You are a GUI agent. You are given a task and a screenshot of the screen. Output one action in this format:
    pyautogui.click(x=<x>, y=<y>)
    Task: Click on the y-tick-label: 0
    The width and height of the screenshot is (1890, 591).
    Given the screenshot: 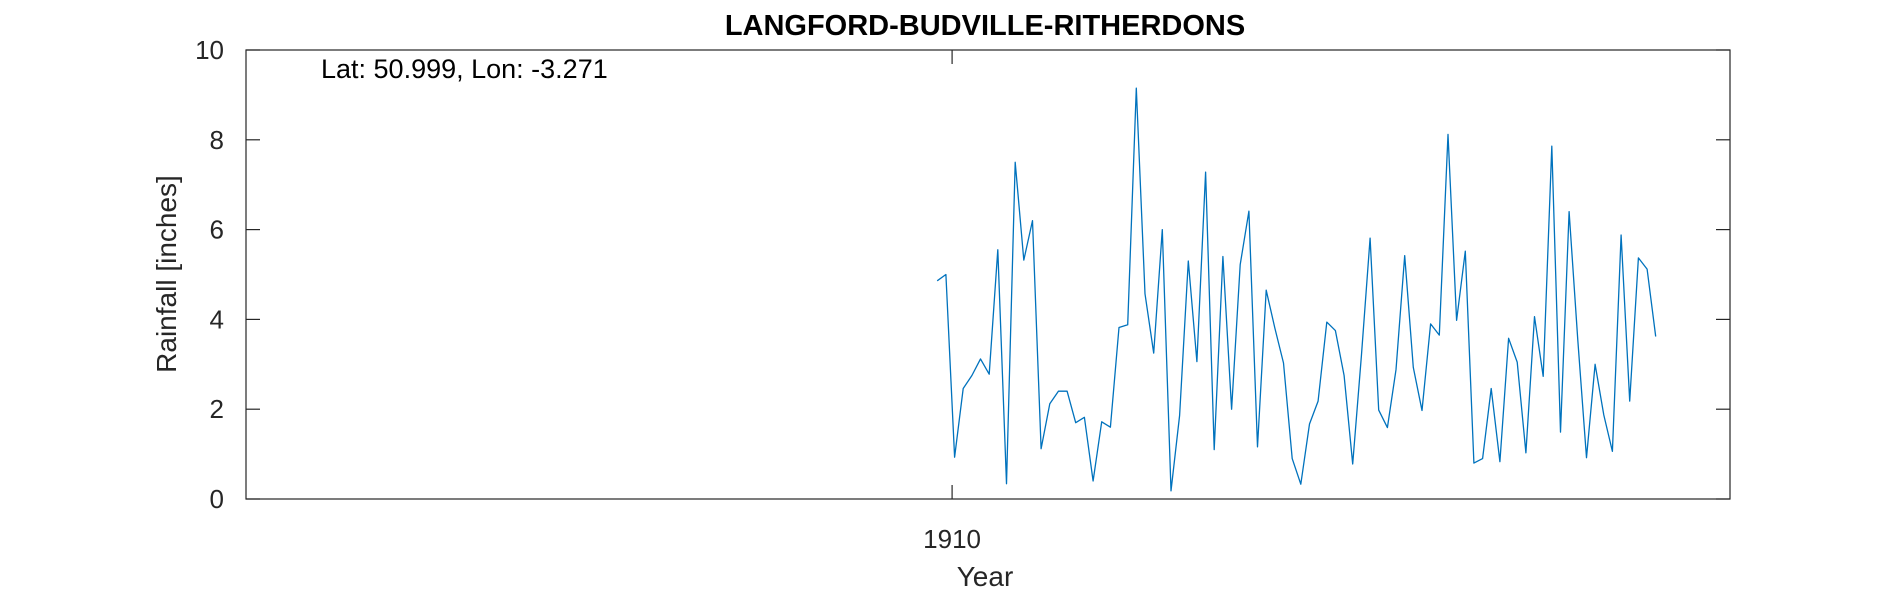 What is the action you would take?
    pyautogui.click(x=217, y=499)
    